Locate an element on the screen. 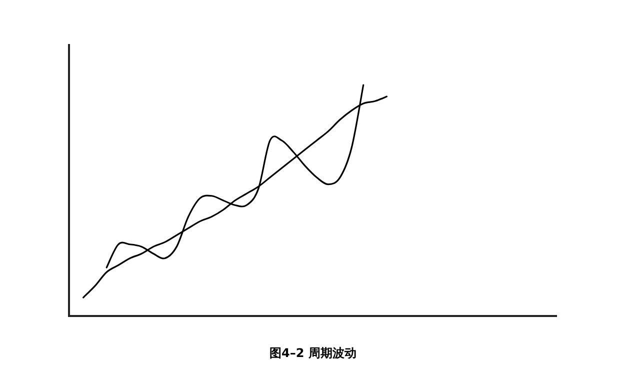 Image resolution: width=627 pixels, height=372 pixels. text: 图4–2 周期波动 is located at coordinates (313, 353).